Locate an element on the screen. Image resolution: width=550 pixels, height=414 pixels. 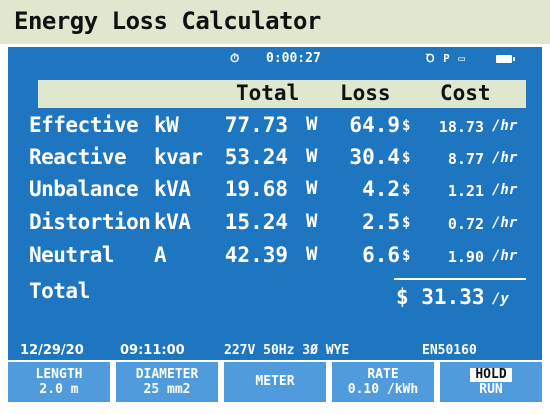
header-total: Total is located at coordinates (268, 93).